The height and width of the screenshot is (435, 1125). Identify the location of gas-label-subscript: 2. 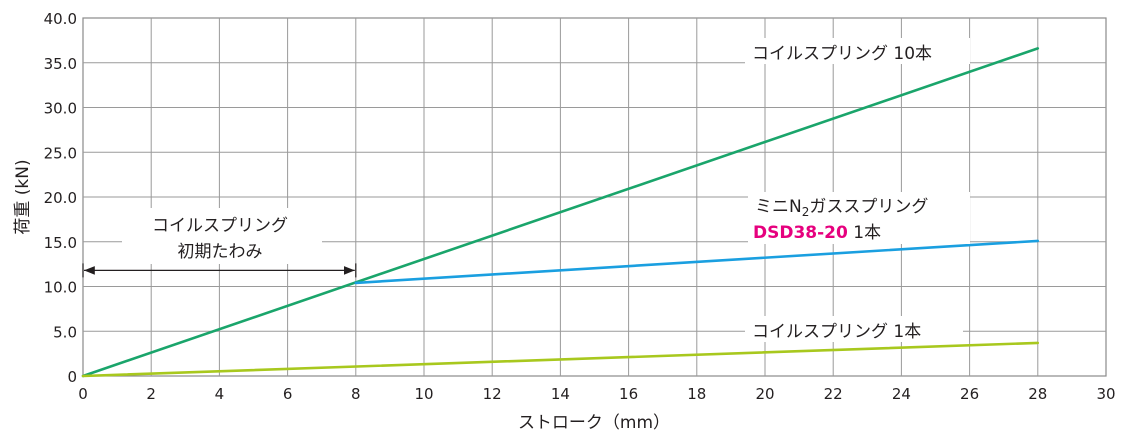
(806, 212).